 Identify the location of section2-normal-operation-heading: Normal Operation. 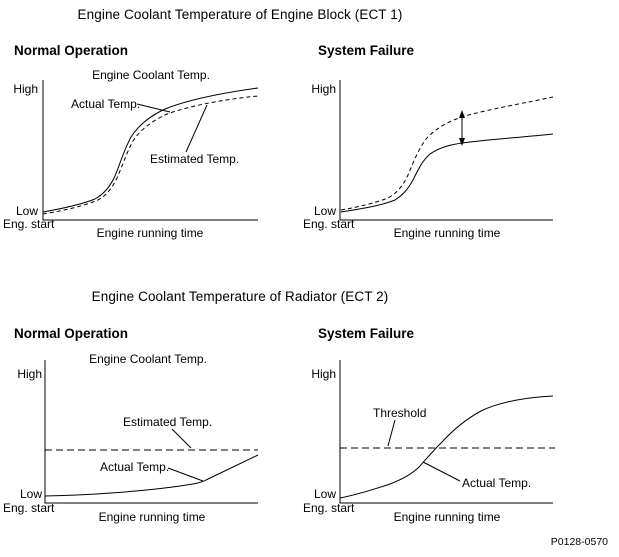
(71, 333).